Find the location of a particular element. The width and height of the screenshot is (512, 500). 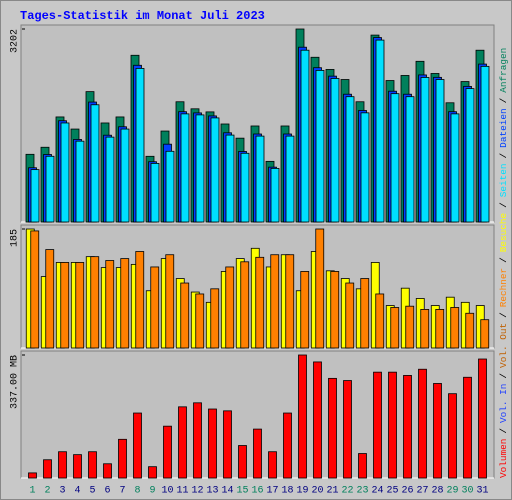

y-tick-label: 337.00 MB is located at coordinates (15, 382).